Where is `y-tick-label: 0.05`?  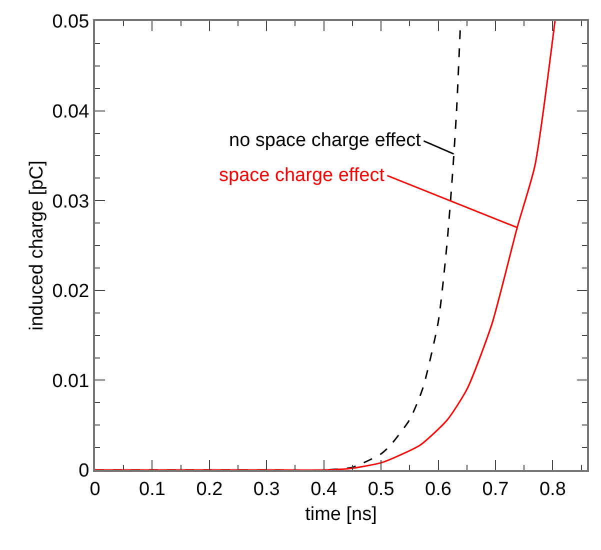
y-tick-label: 0.05 is located at coordinates (71, 22).